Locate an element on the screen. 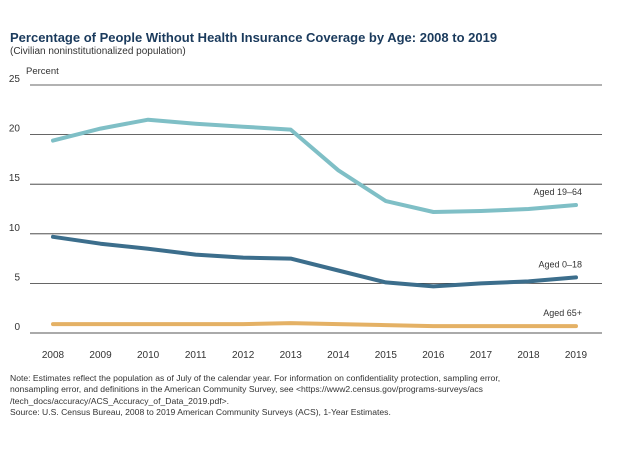 This screenshot has width=620, height=469. x-tick-label: 2013 is located at coordinates (291, 355).